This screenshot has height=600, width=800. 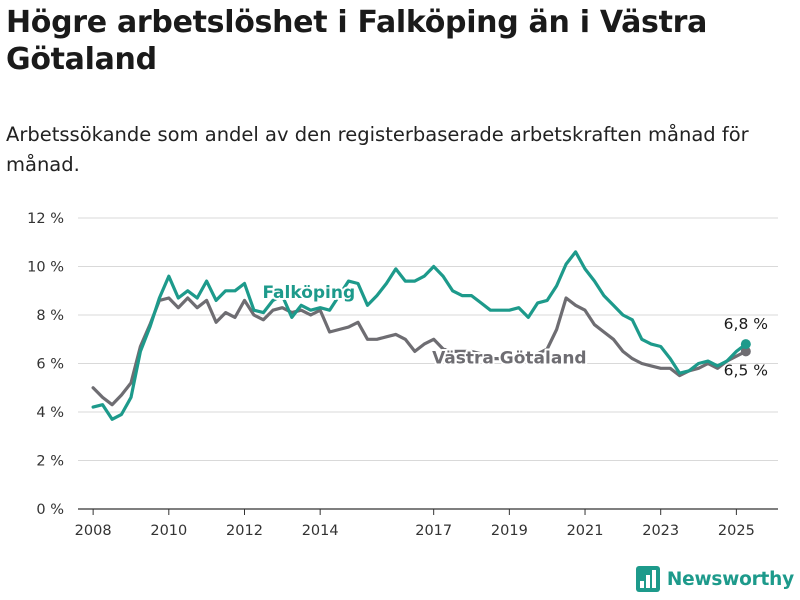 I want to click on y-tick-label: 0 %, so click(x=50, y=510).